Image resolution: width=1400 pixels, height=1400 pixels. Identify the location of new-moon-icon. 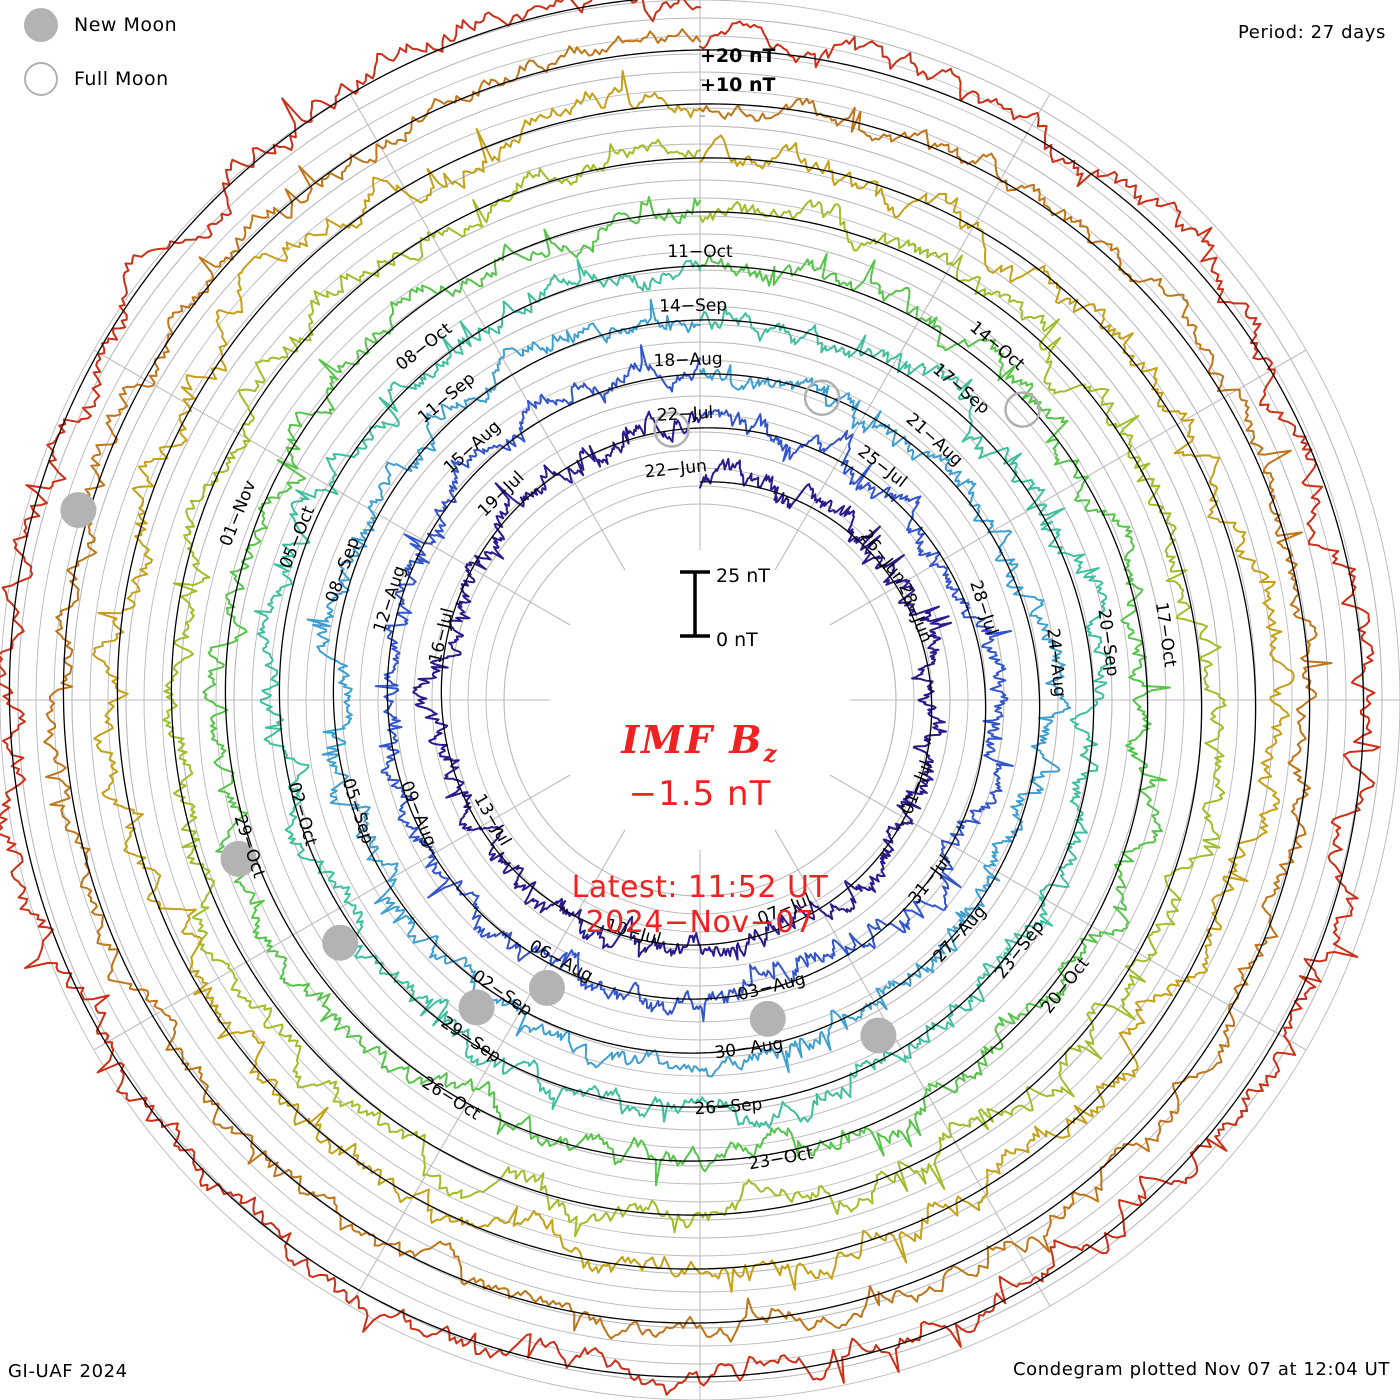
(41, 25).